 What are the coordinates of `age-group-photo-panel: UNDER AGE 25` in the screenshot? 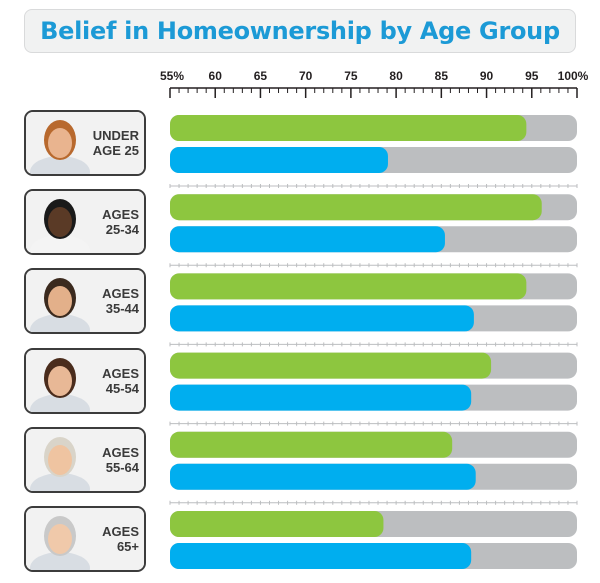 It's located at (85, 143).